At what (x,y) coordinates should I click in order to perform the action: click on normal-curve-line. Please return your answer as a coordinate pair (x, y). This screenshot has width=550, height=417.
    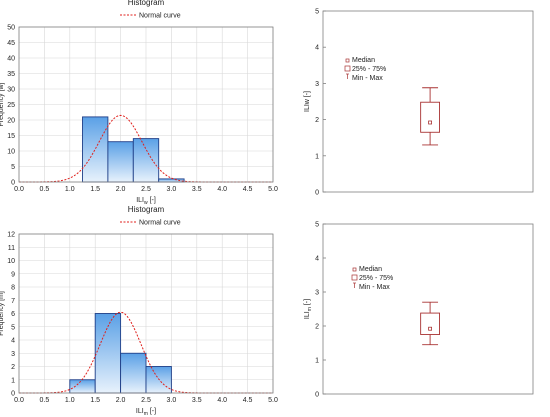
    Looking at the image, I should click on (146, 352).